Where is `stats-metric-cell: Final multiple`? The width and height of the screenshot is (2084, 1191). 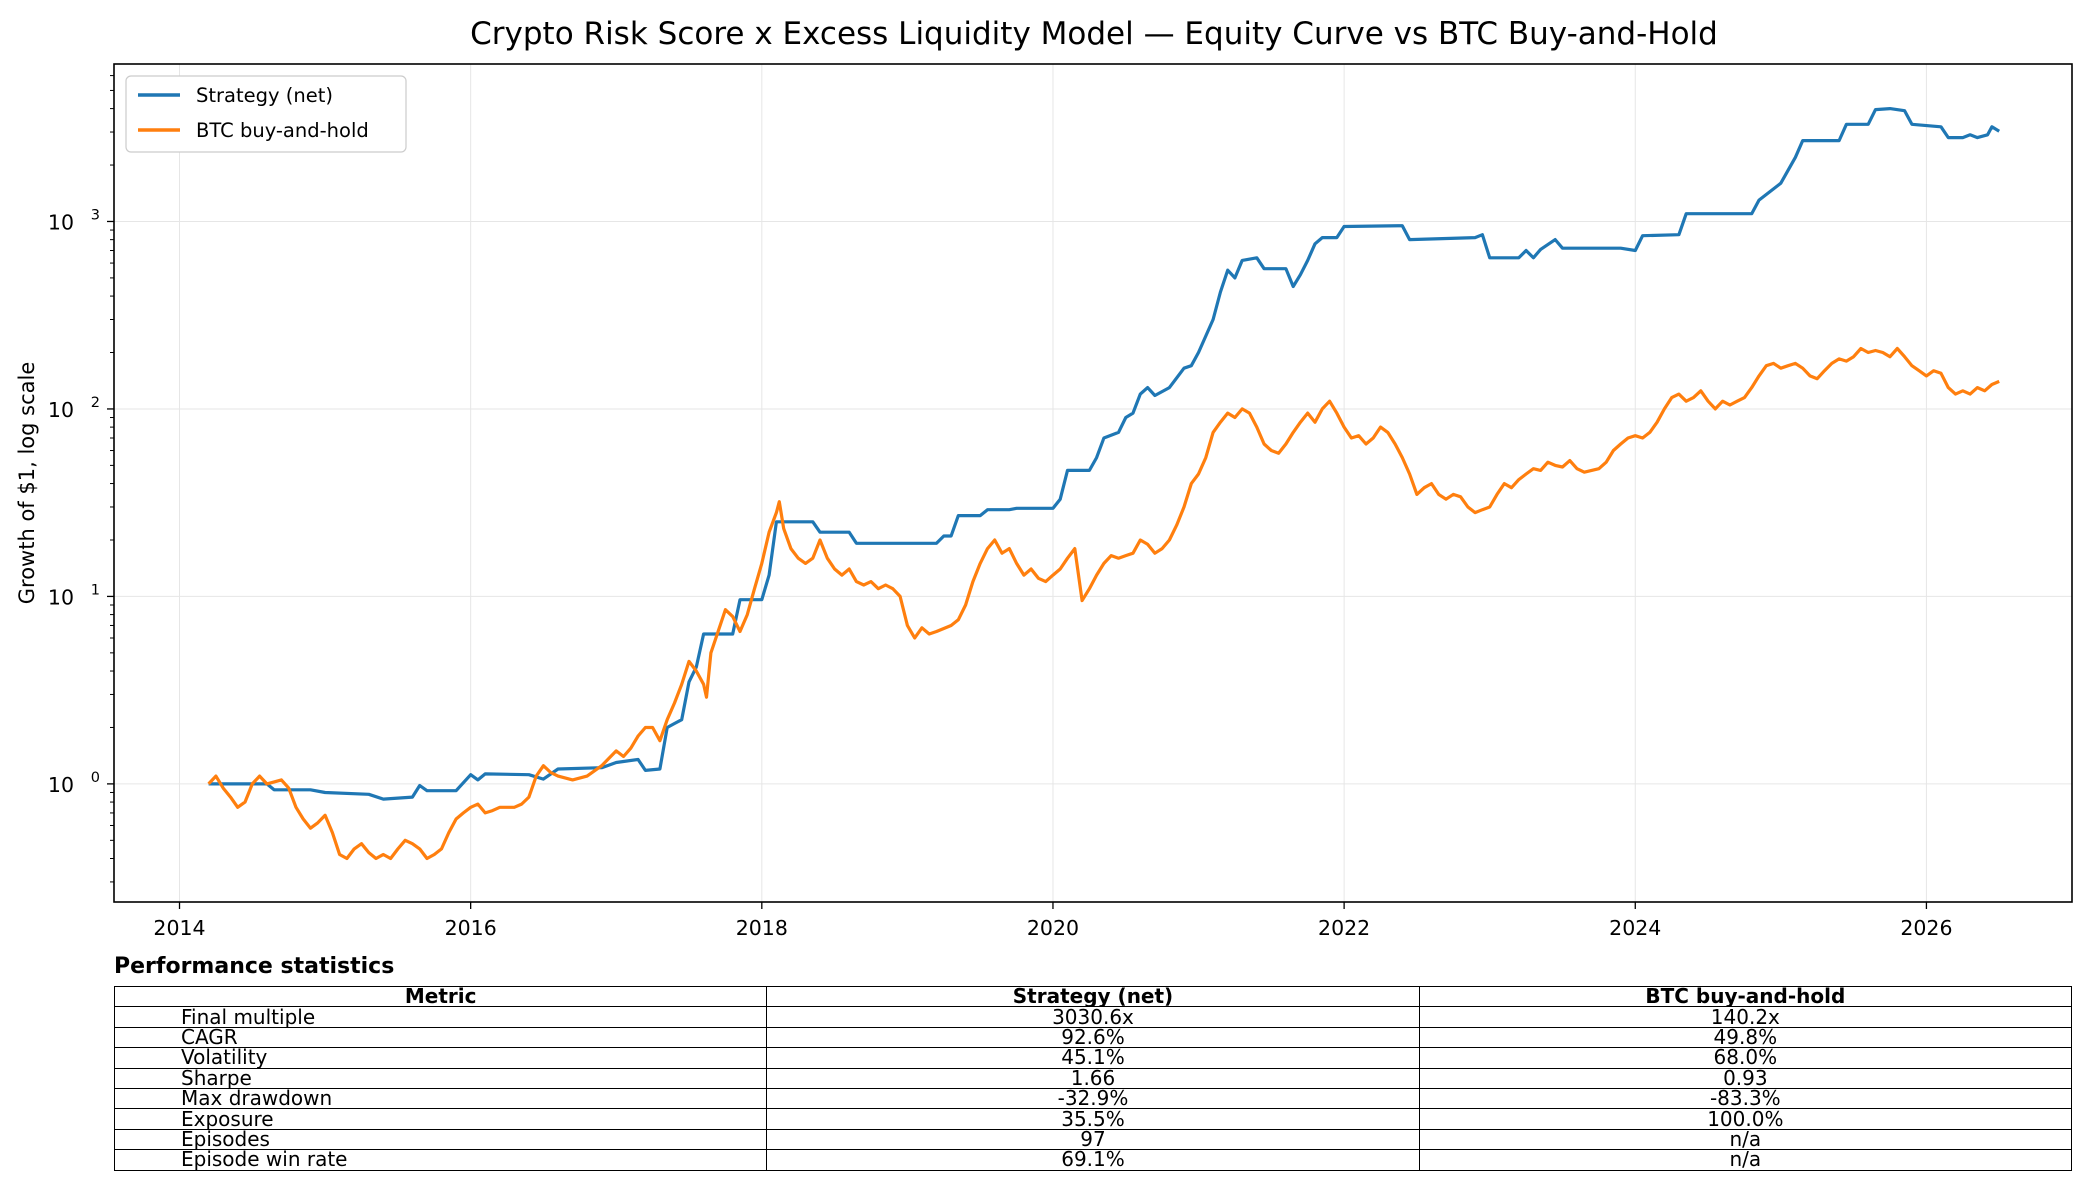
stats-metric-cell: Final multiple is located at coordinates (440, 1017).